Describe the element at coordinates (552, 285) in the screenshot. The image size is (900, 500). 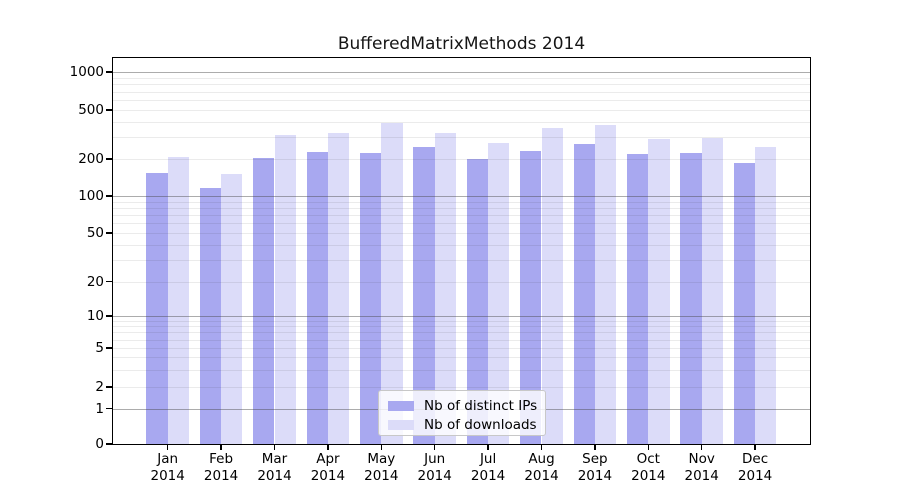
I see `bar-downloads-aug` at that location.